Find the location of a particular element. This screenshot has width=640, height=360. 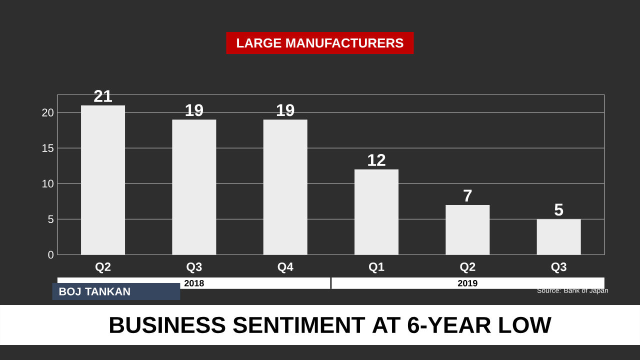

data-label: 5 is located at coordinates (559, 210).